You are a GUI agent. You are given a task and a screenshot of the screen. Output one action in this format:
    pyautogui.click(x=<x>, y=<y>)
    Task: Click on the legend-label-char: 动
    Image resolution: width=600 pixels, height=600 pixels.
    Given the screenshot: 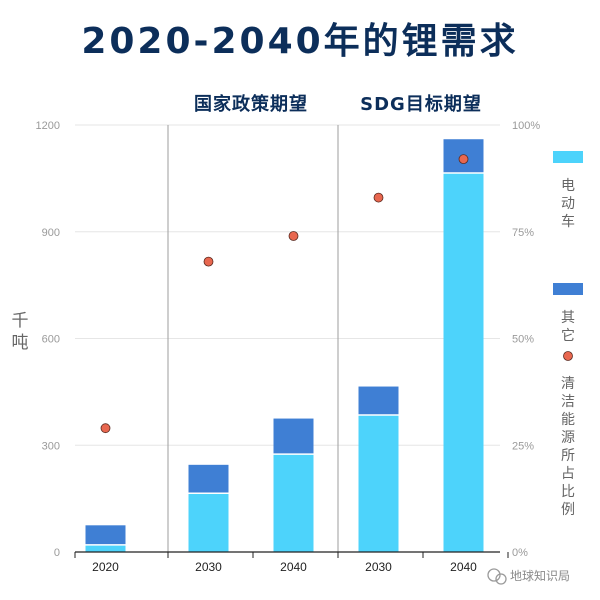 What is the action you would take?
    pyautogui.click(x=568, y=204)
    